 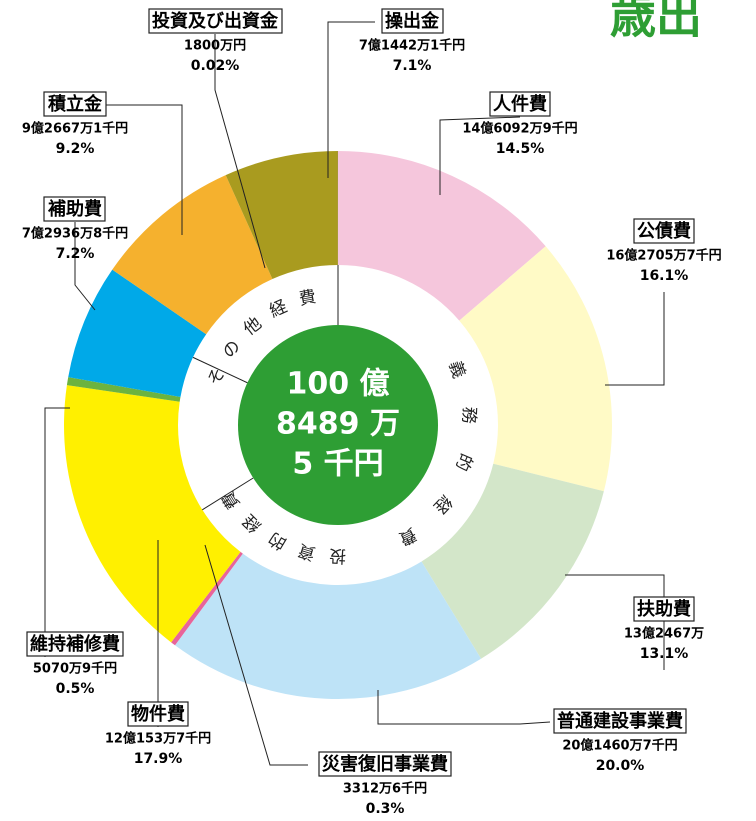 What do you see at coordinates (75, 149) in the screenshot?
I see `value-label: 9.2%` at bounding box center [75, 149].